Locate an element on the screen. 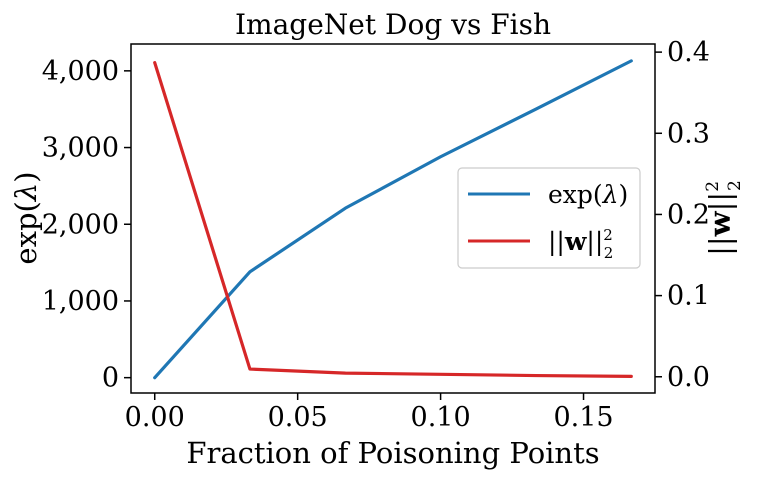 This screenshot has height=482, width=761. right-y-tick-label: 0.0 is located at coordinates (688, 377).